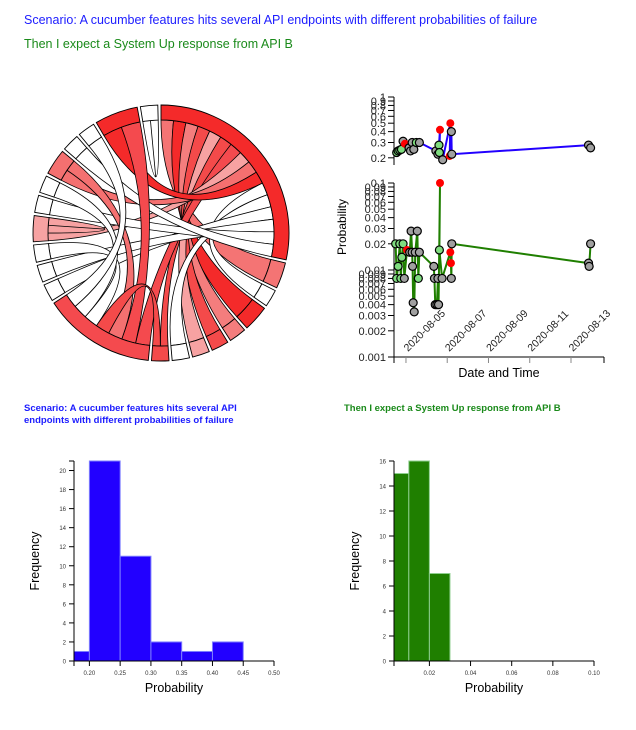 The width and height of the screenshot is (636, 730). I want to click on y-tick-label: 0.05, so click(375, 210).